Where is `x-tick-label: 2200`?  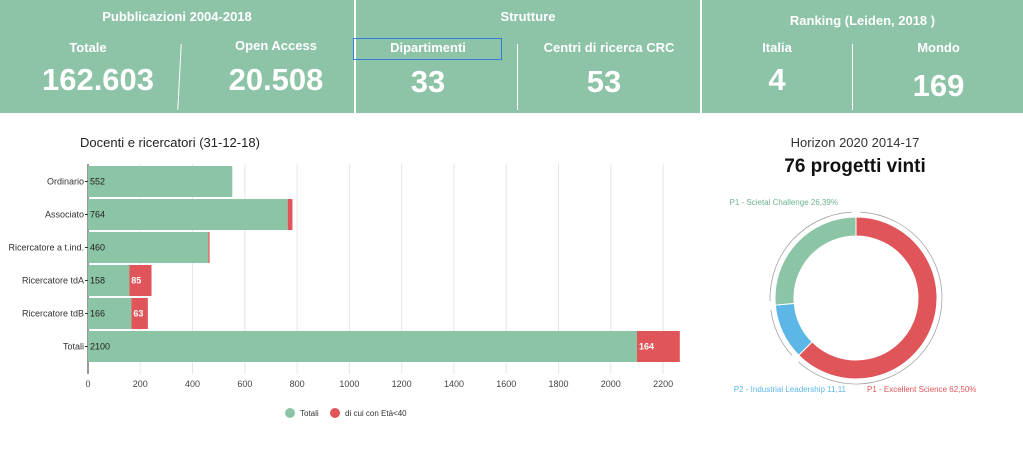
x-tick-label: 2200 is located at coordinates (663, 384).